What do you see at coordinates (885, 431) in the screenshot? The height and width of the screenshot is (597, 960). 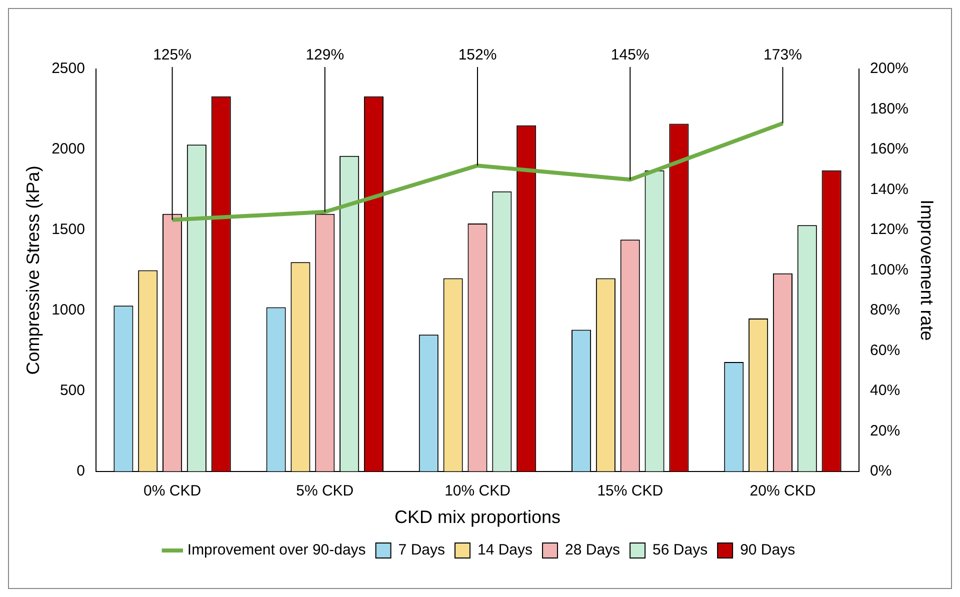 I see `y2-tick-label: 20%` at bounding box center [885, 431].